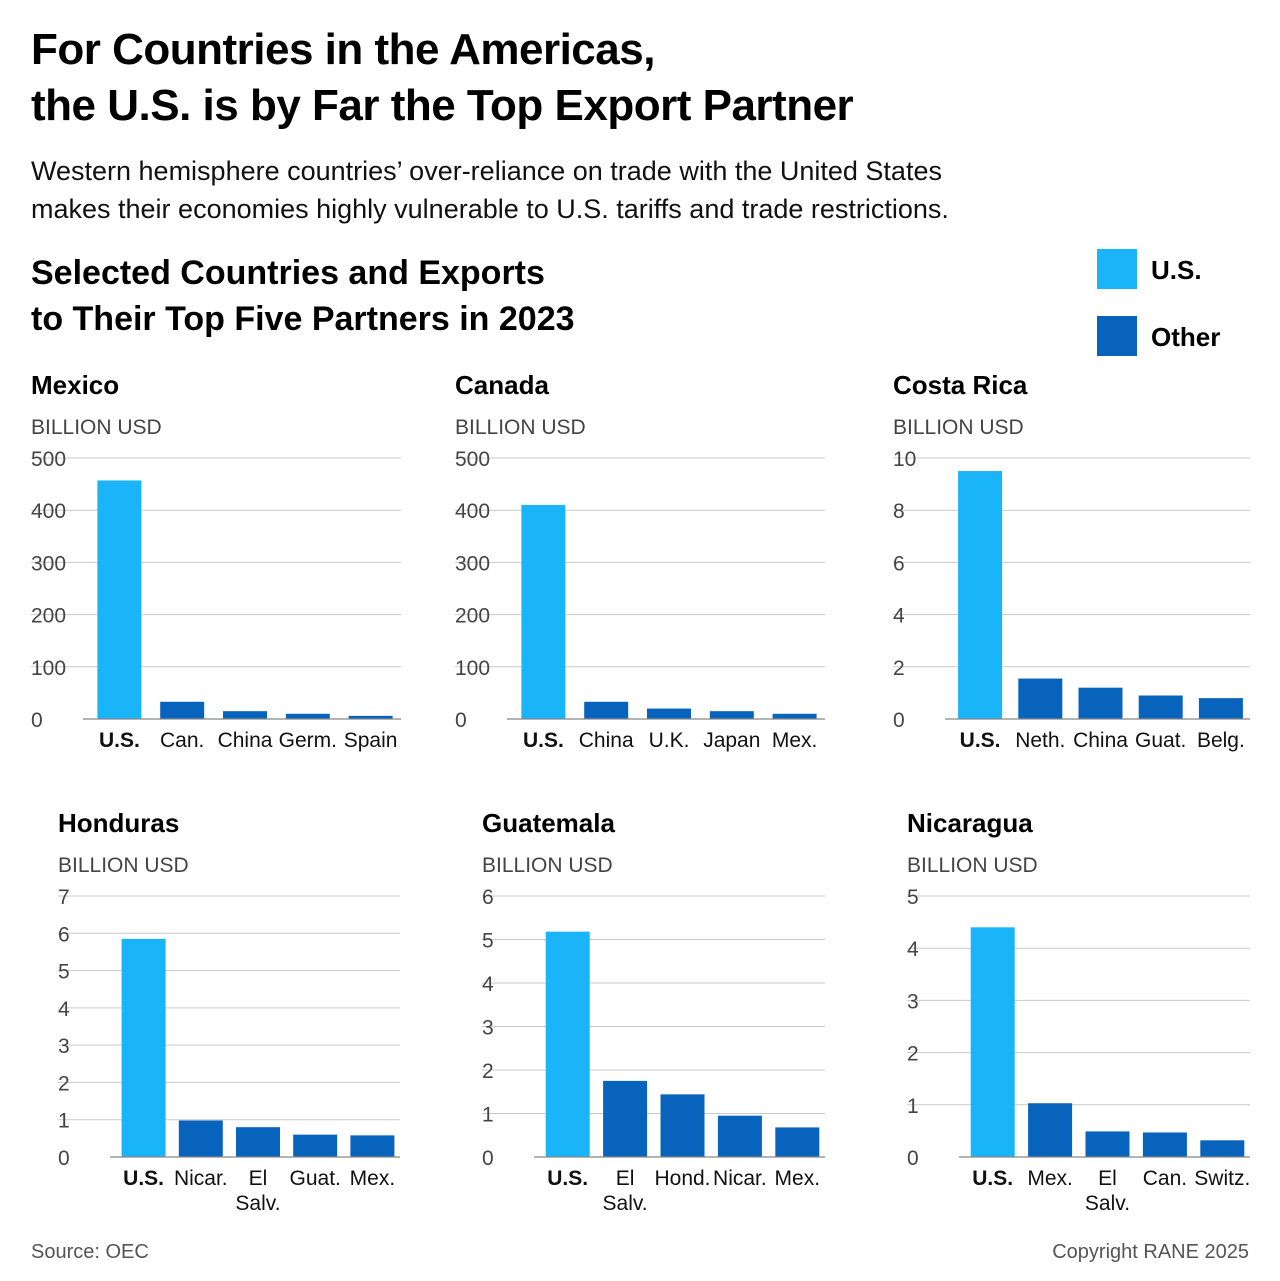 The width and height of the screenshot is (1280, 1281). I want to click on legend-item-other: Other, so click(1177, 336).